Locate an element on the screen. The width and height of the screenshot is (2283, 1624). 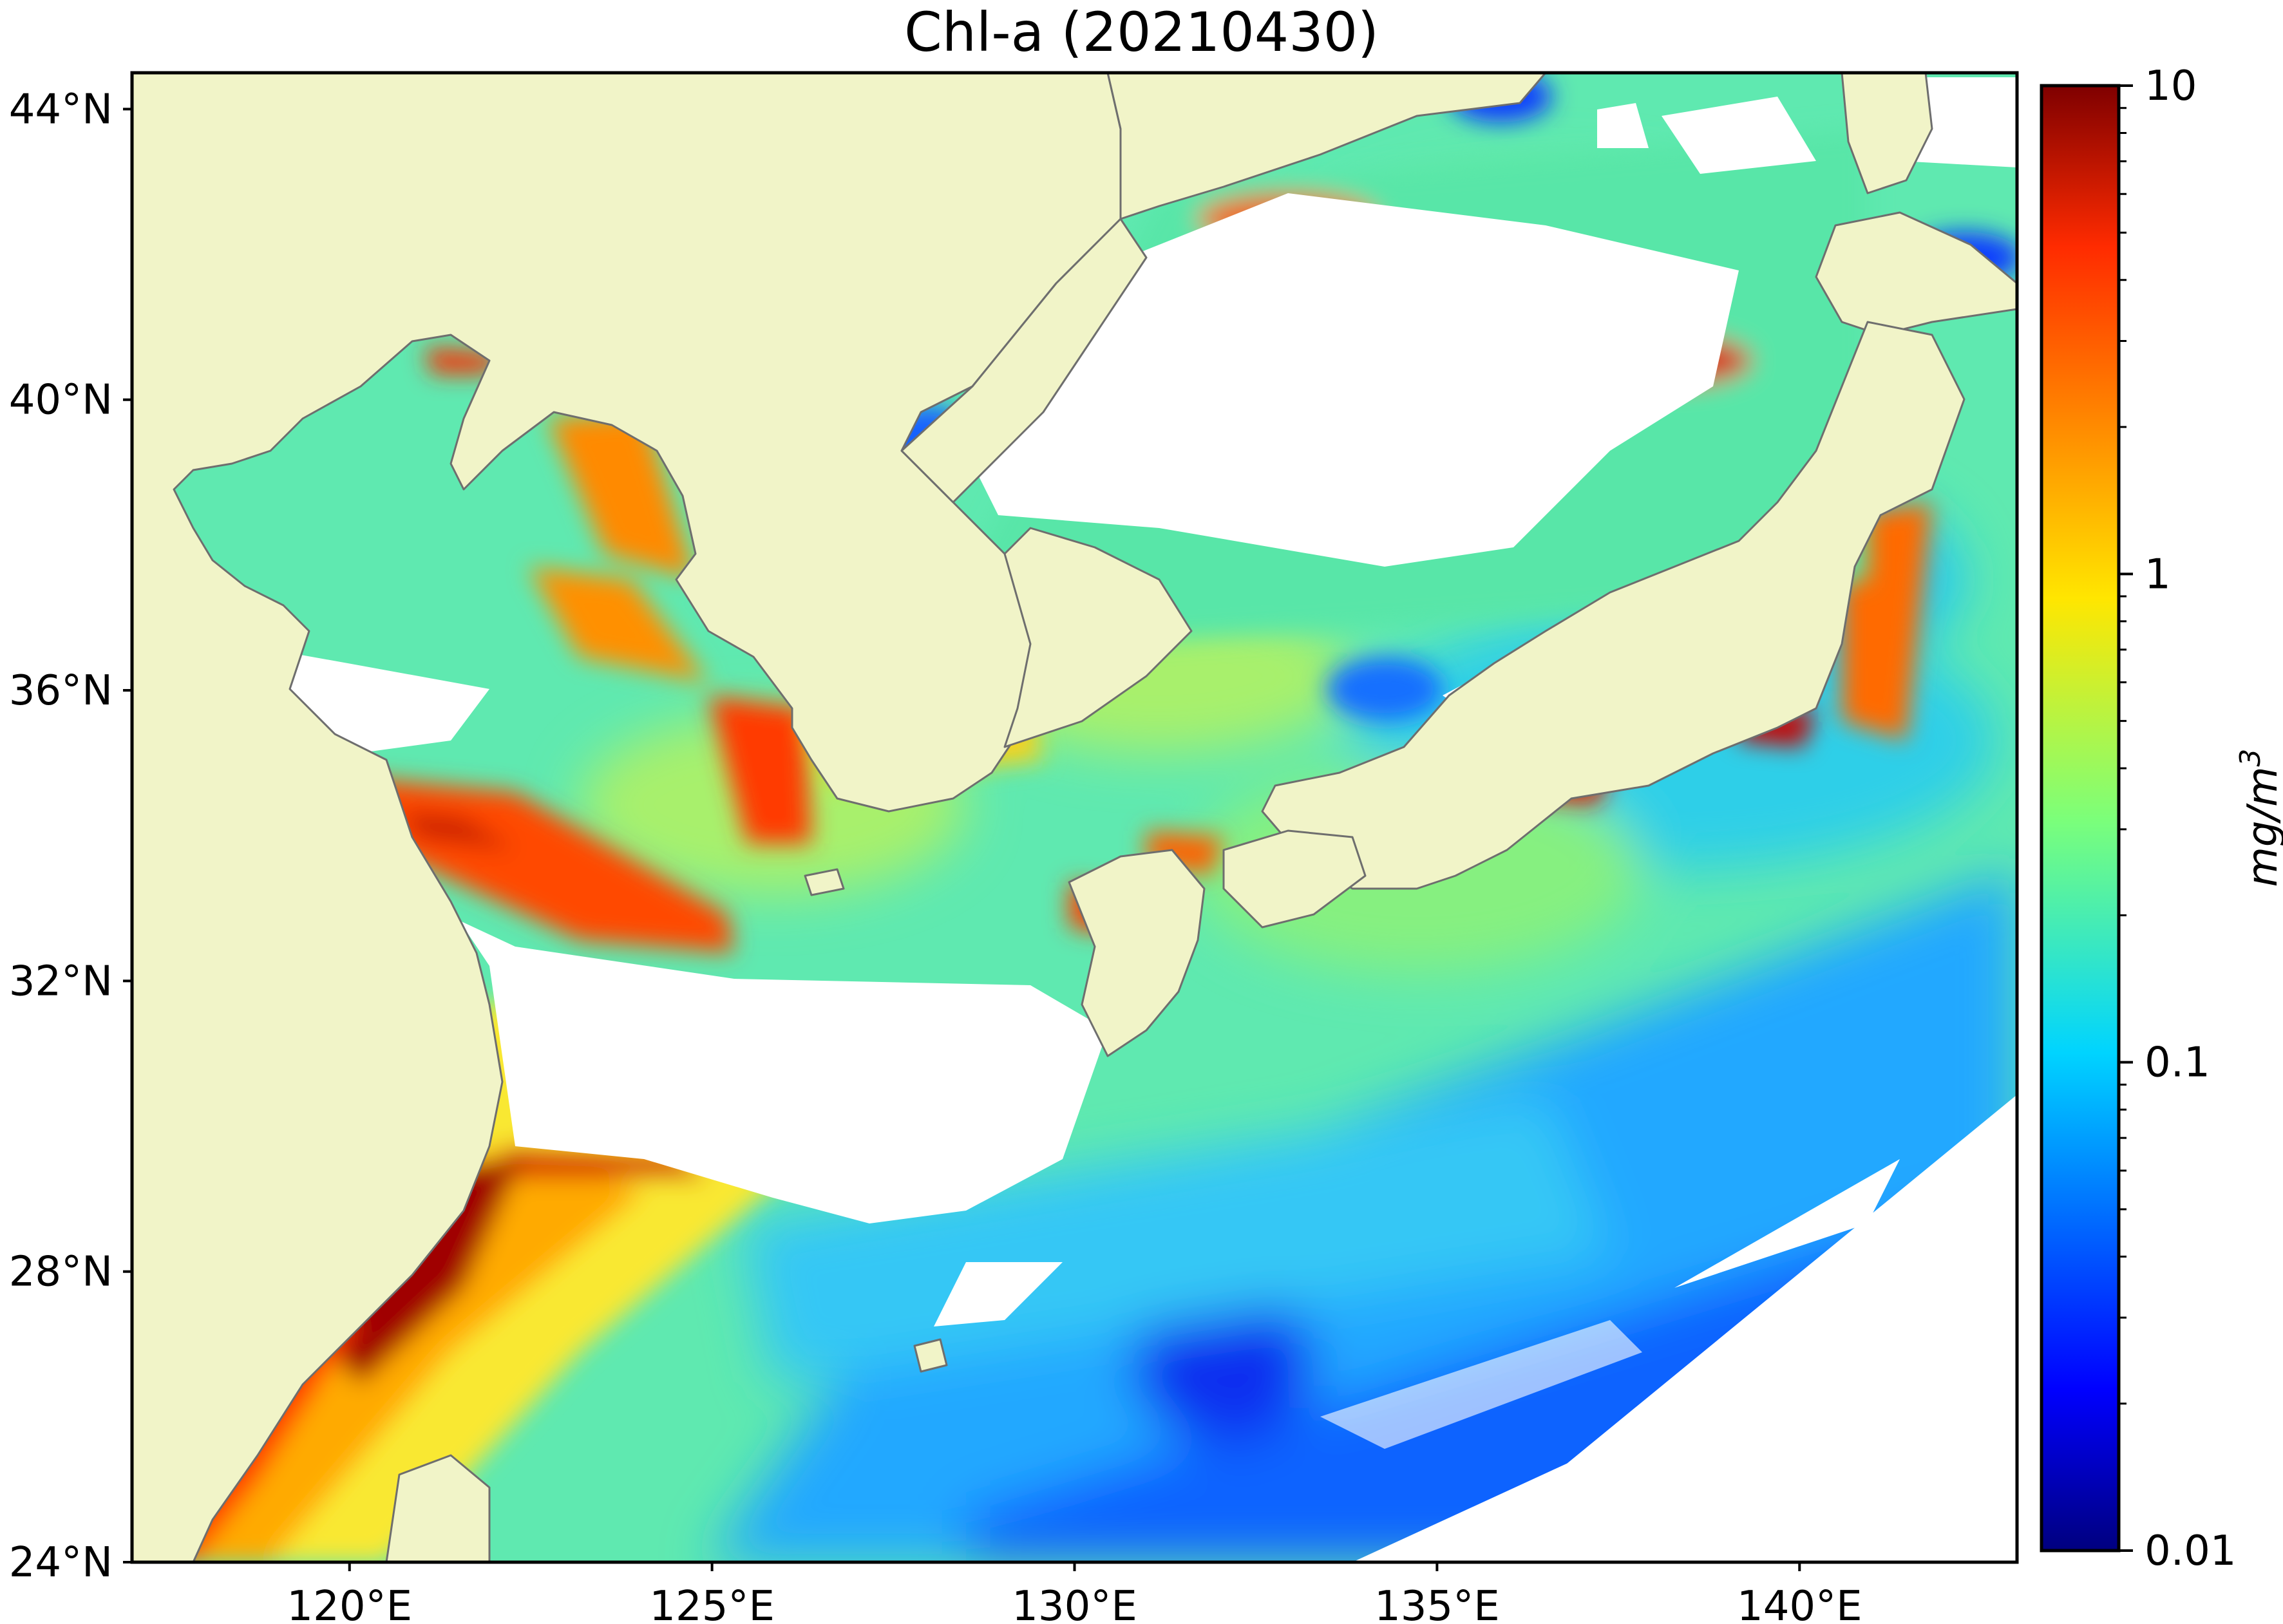
shikoku-land is located at coordinates (1294, 879).